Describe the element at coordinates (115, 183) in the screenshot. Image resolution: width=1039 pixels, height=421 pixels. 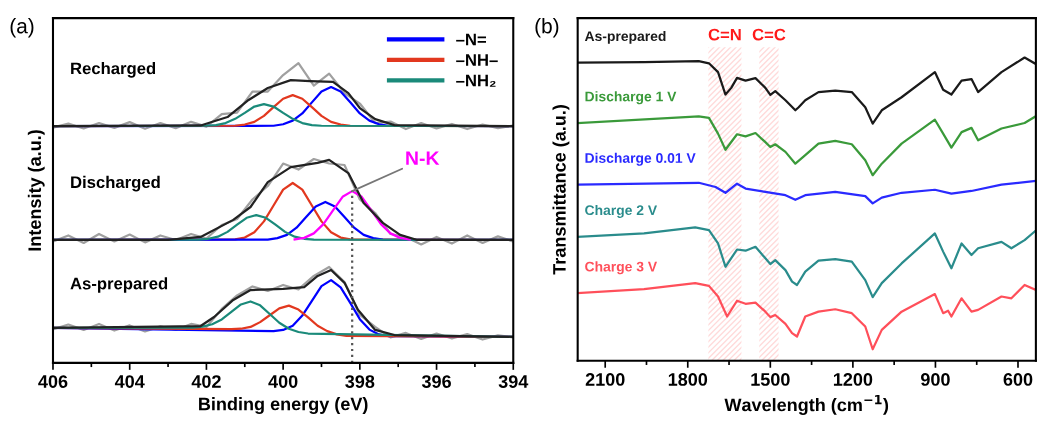
I see `annotation: Discharged` at that location.